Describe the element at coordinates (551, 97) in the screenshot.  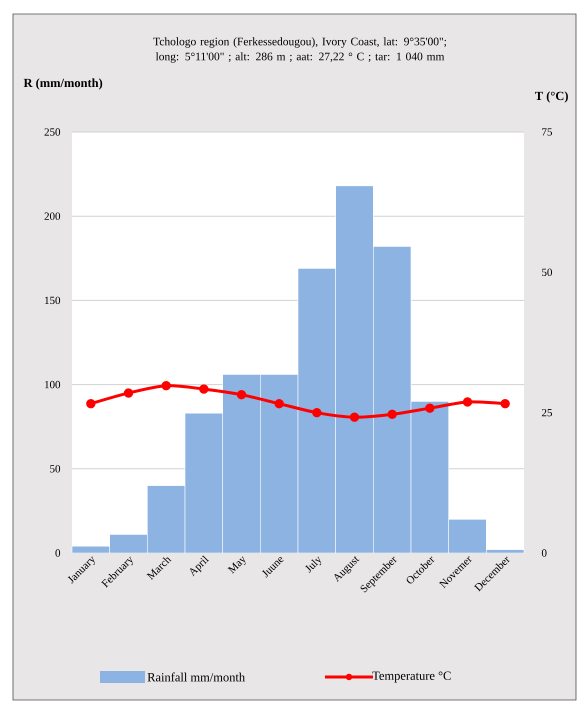
I see `y2-axis-title: T (°C)` at that location.